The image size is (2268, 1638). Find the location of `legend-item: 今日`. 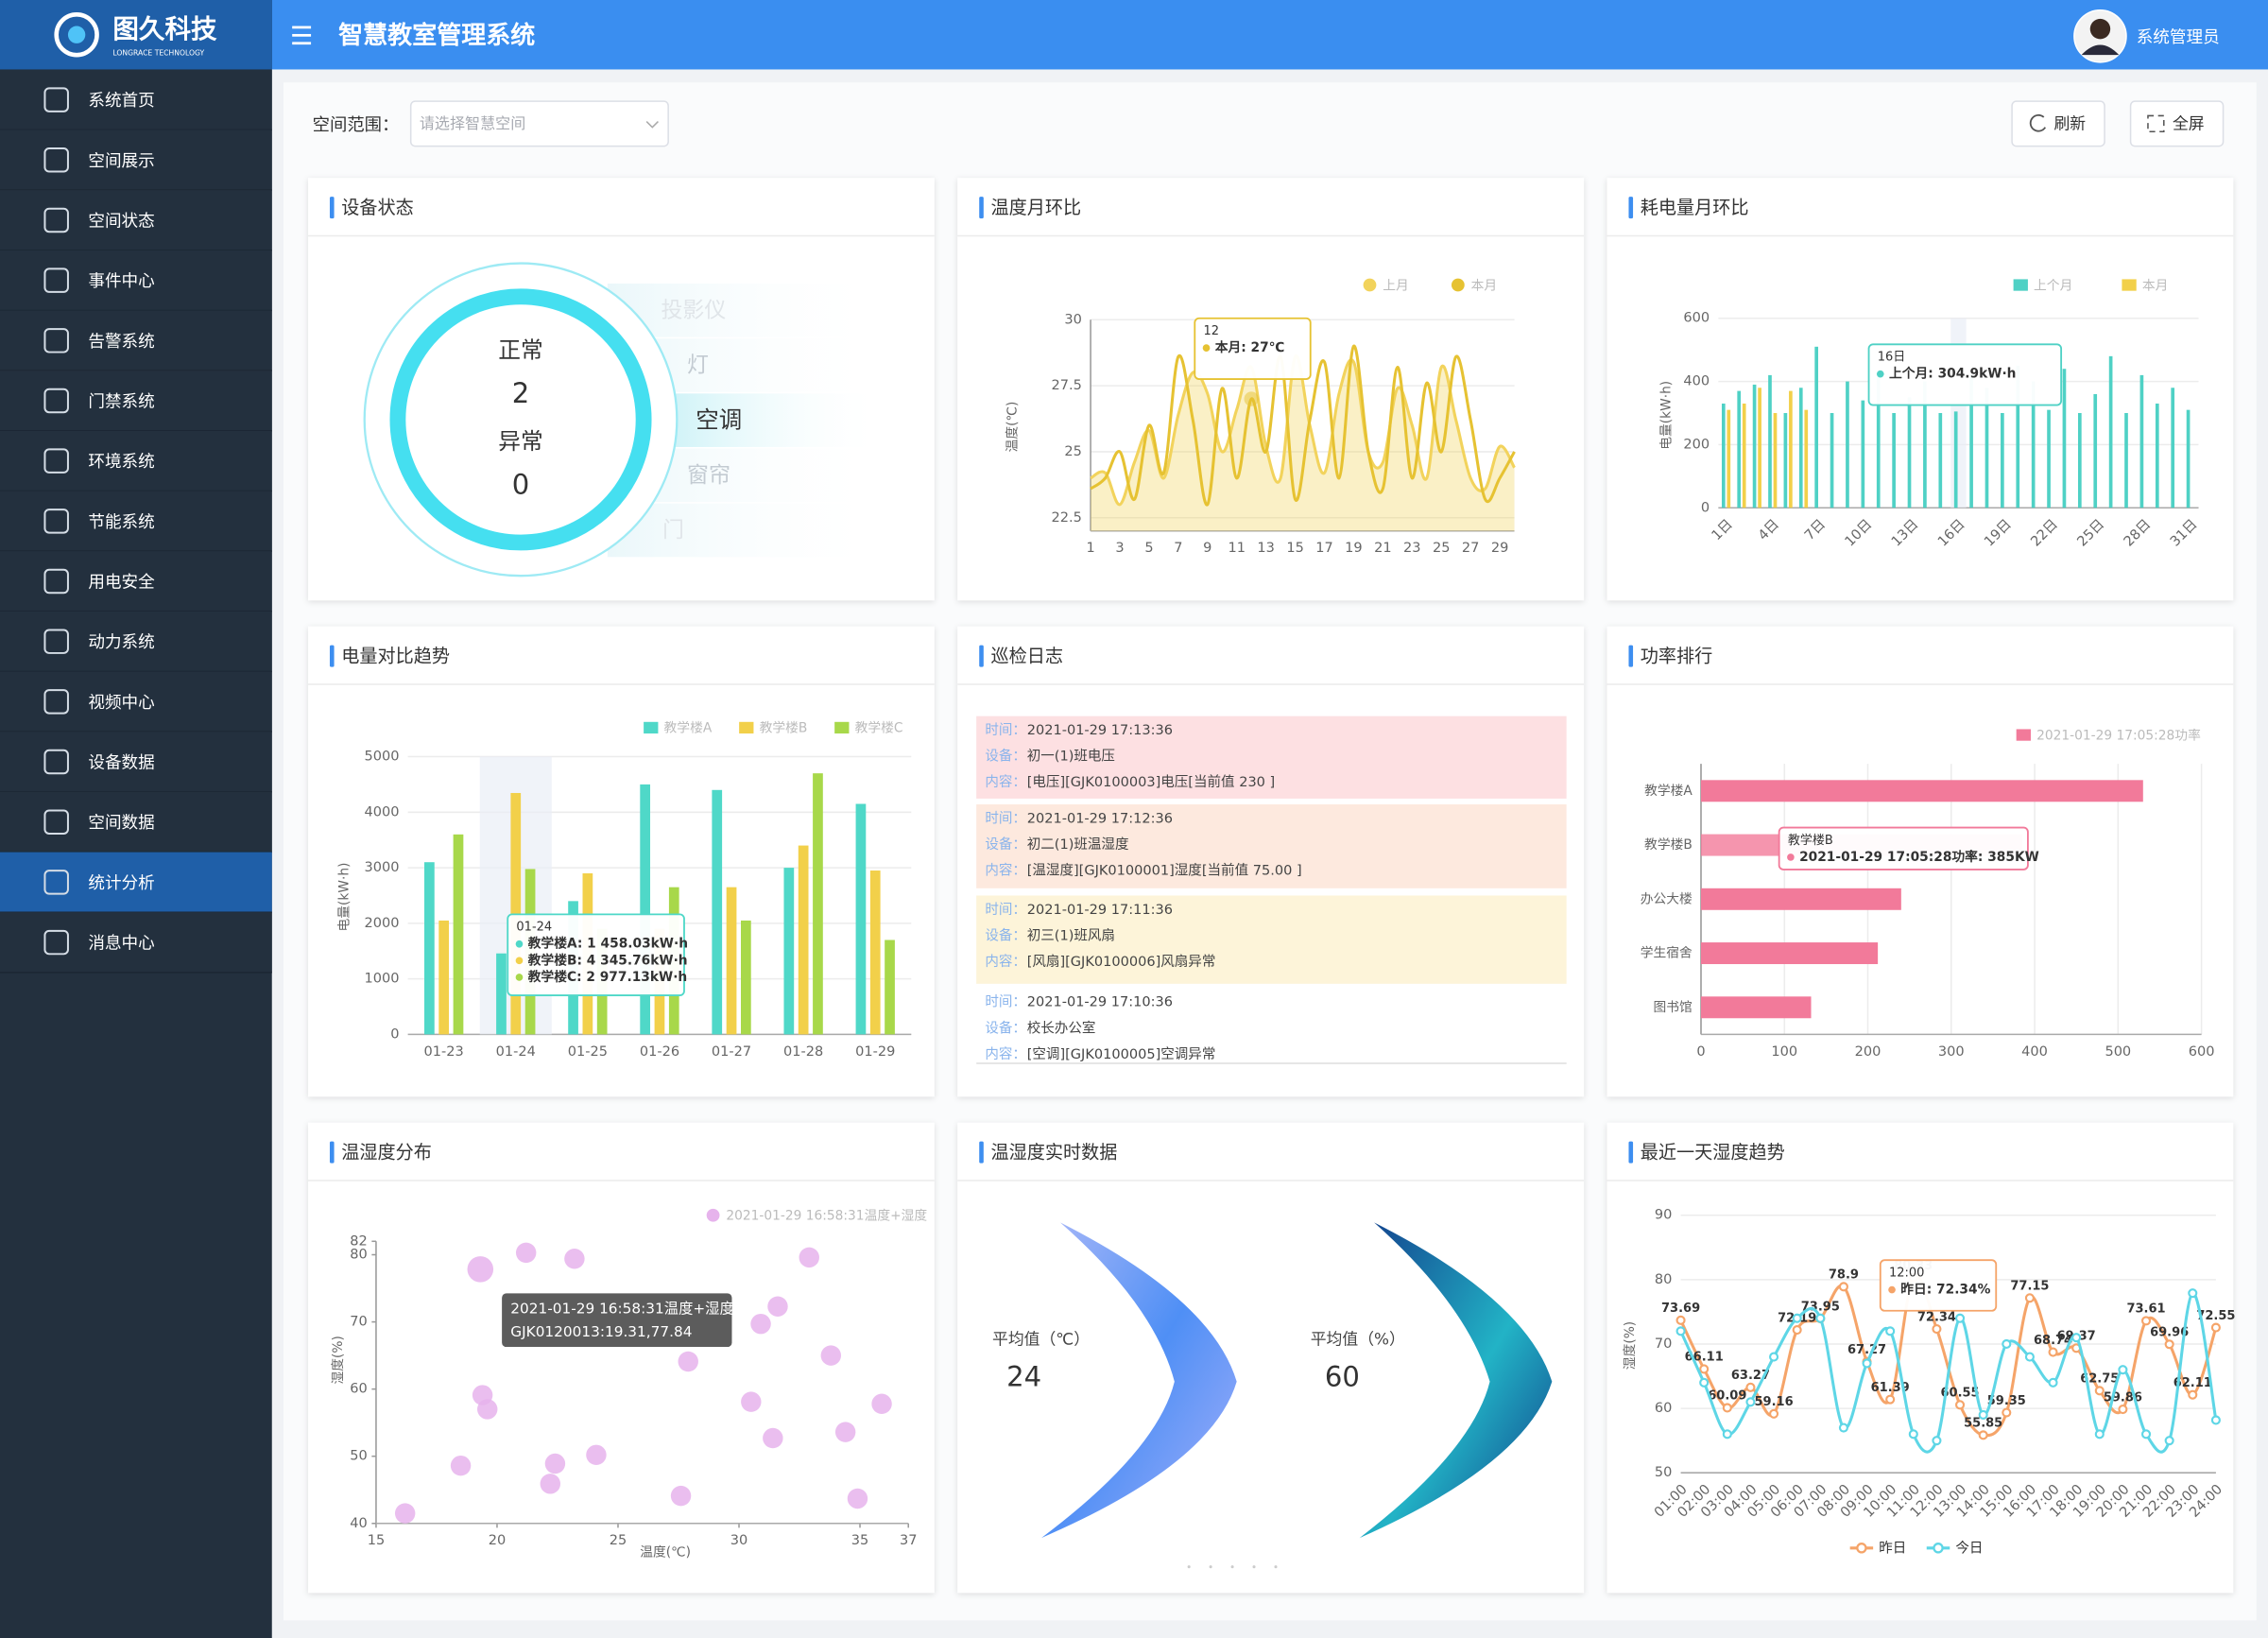

legend-item: 今日 is located at coordinates (1955, 1549).